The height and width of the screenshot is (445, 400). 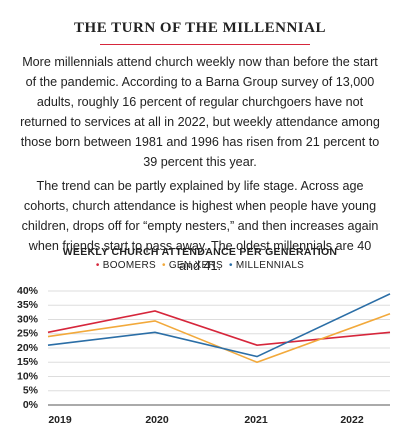 I want to click on y-tick-label: 0%, so click(x=31, y=405).